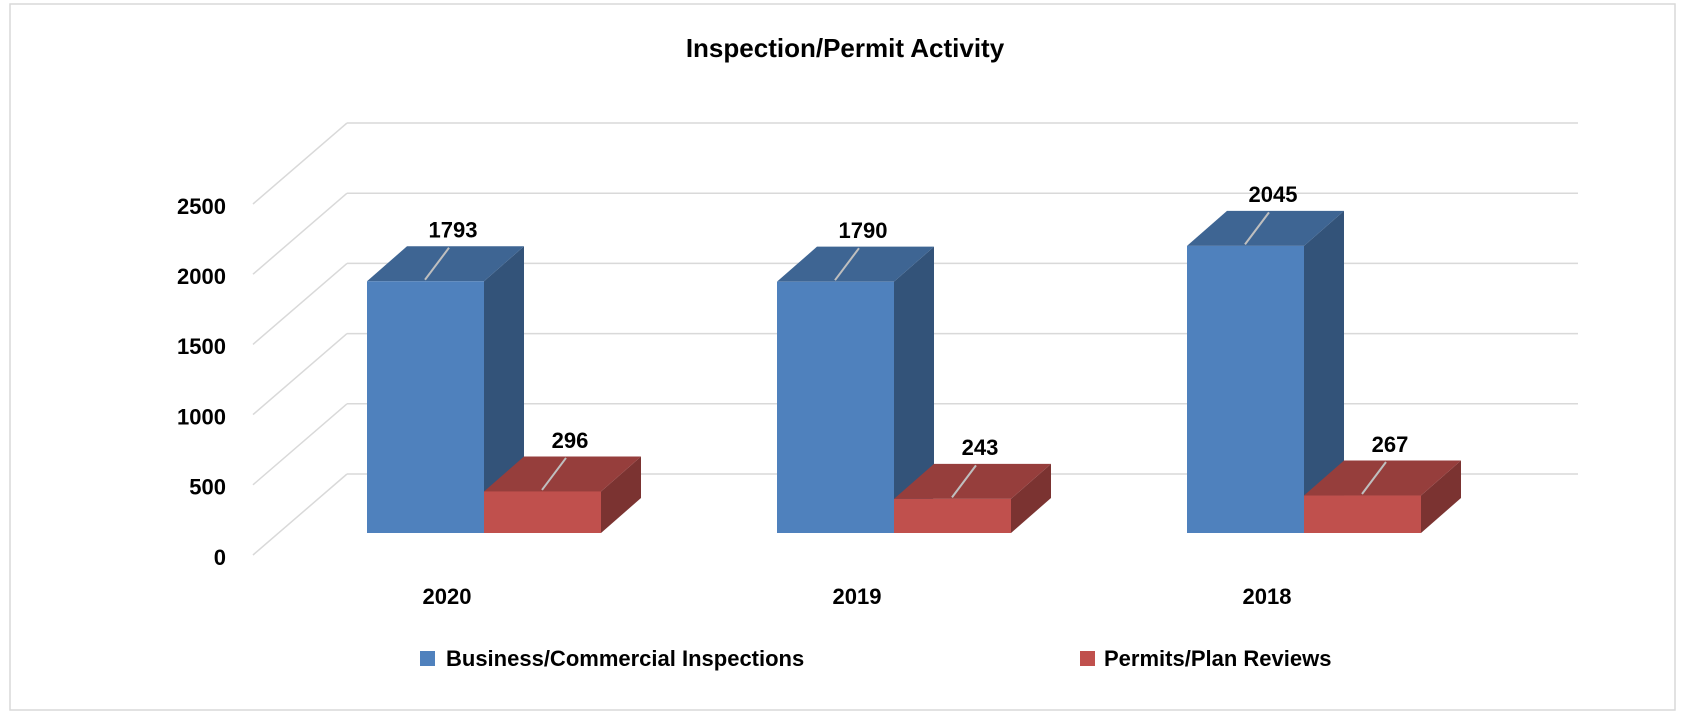 The width and height of the screenshot is (1689, 716). Describe the element at coordinates (570, 440) in the screenshot. I see `data-label: 296` at that location.